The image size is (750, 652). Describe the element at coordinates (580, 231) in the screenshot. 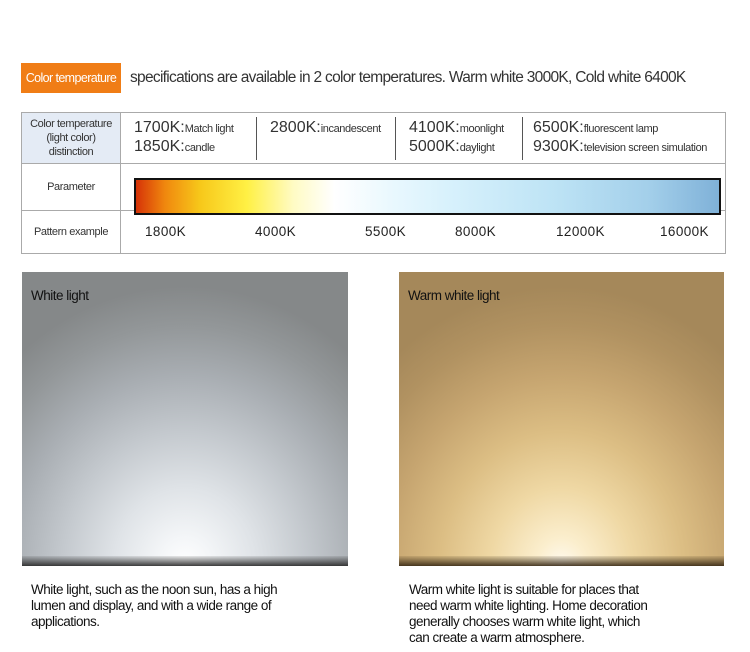

I see `scale-value: 12000K` at that location.